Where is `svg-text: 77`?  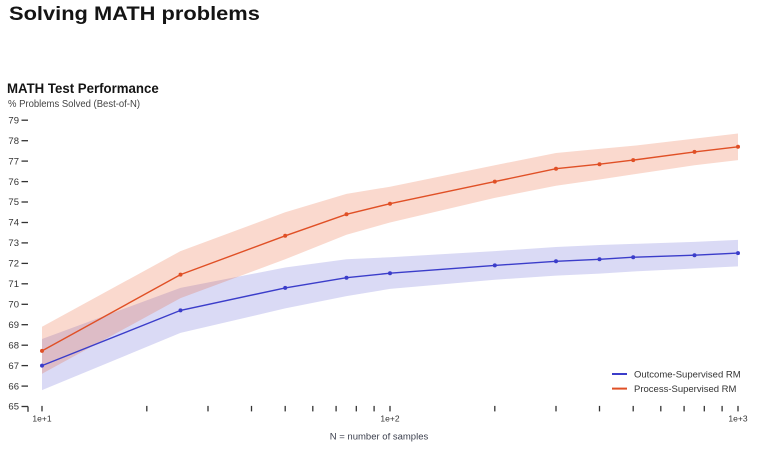 svg-text: 77 is located at coordinates (13, 161).